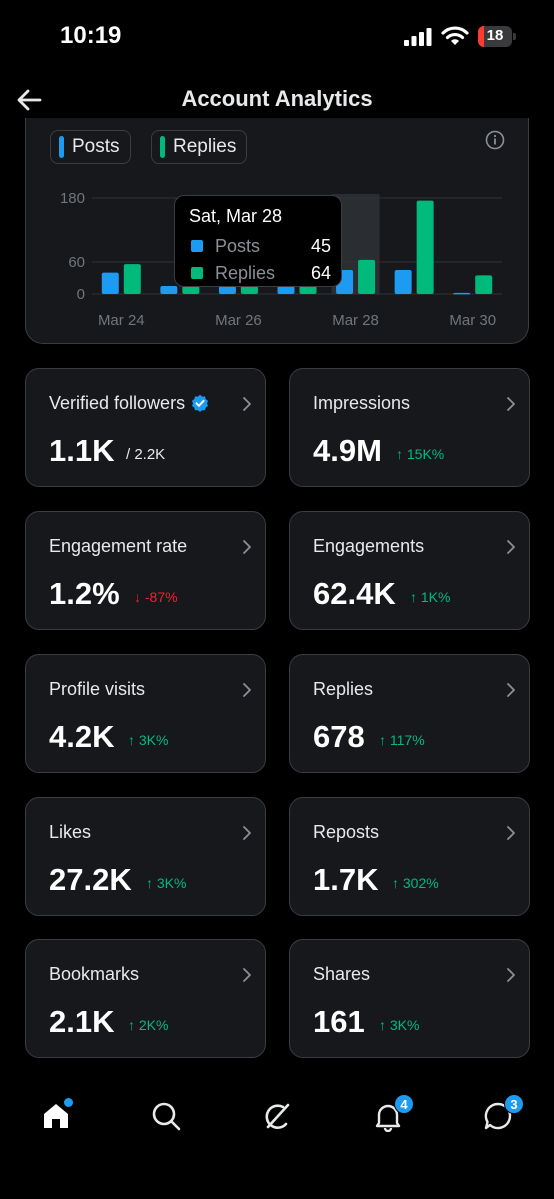 The height and width of the screenshot is (1199, 554). Describe the element at coordinates (145, 427) in the screenshot. I see `stat-card-verified-followers: Verified followers 1.1K / 2.2K` at that location.